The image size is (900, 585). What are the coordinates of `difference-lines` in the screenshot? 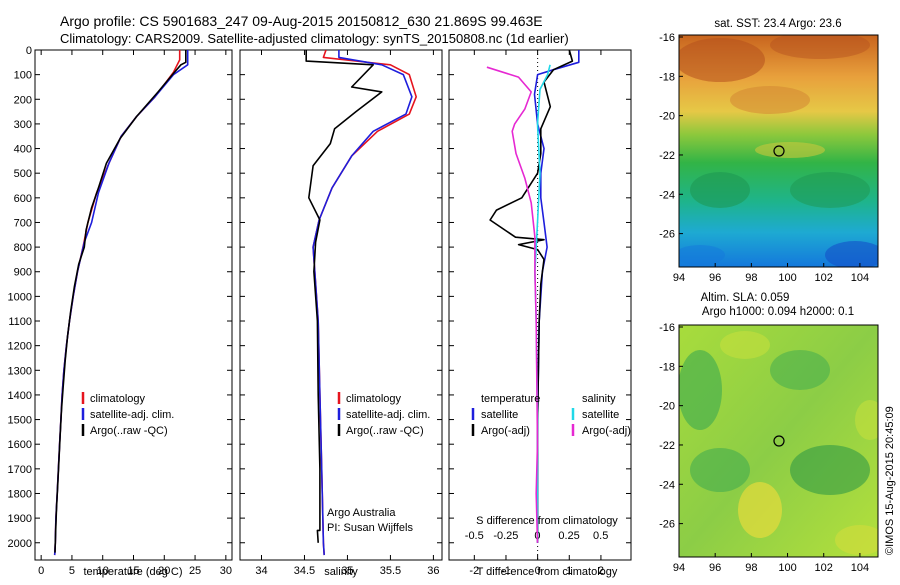 It's located at (533, 296).